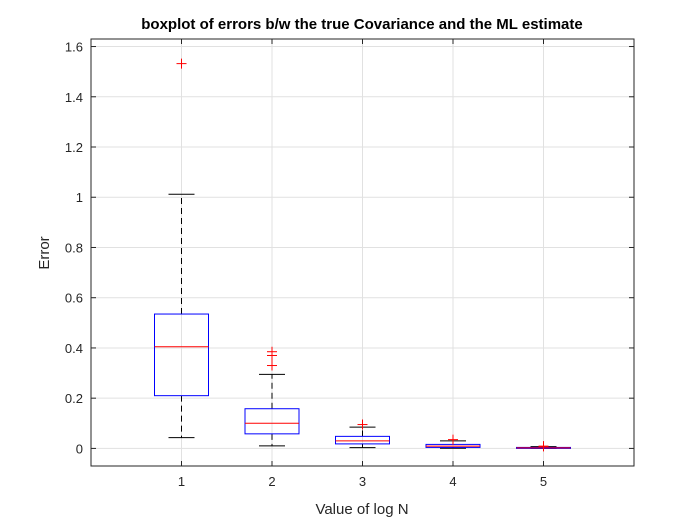 The height and width of the screenshot is (525, 700). Describe the element at coordinates (452, 481) in the screenshot. I see `x-tick-label: 4` at that location.